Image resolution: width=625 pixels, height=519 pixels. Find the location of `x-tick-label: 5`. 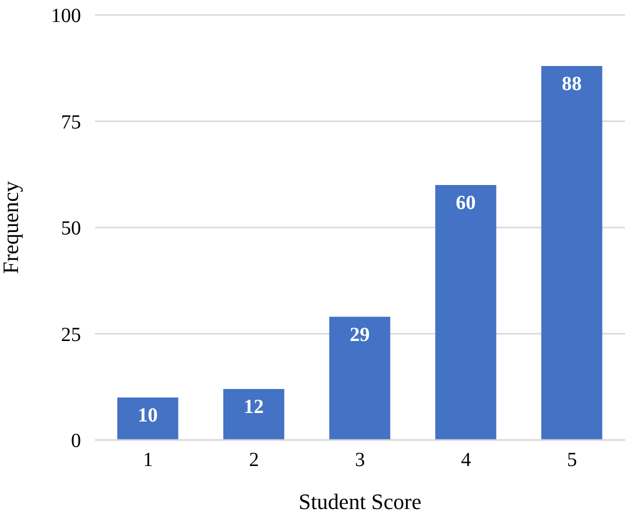

x-tick-label: 5 is located at coordinates (572, 460).